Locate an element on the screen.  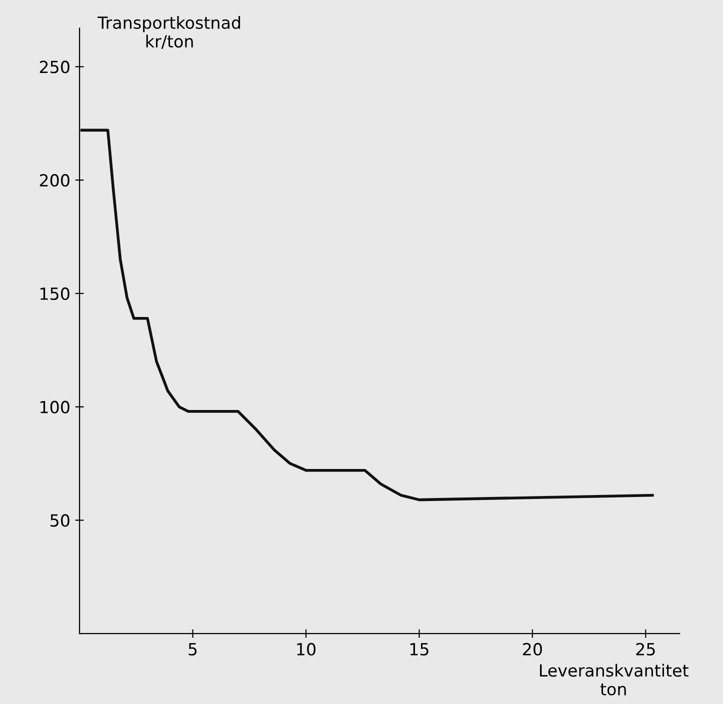
y-tick-label: 200 is located at coordinates (55, 180).